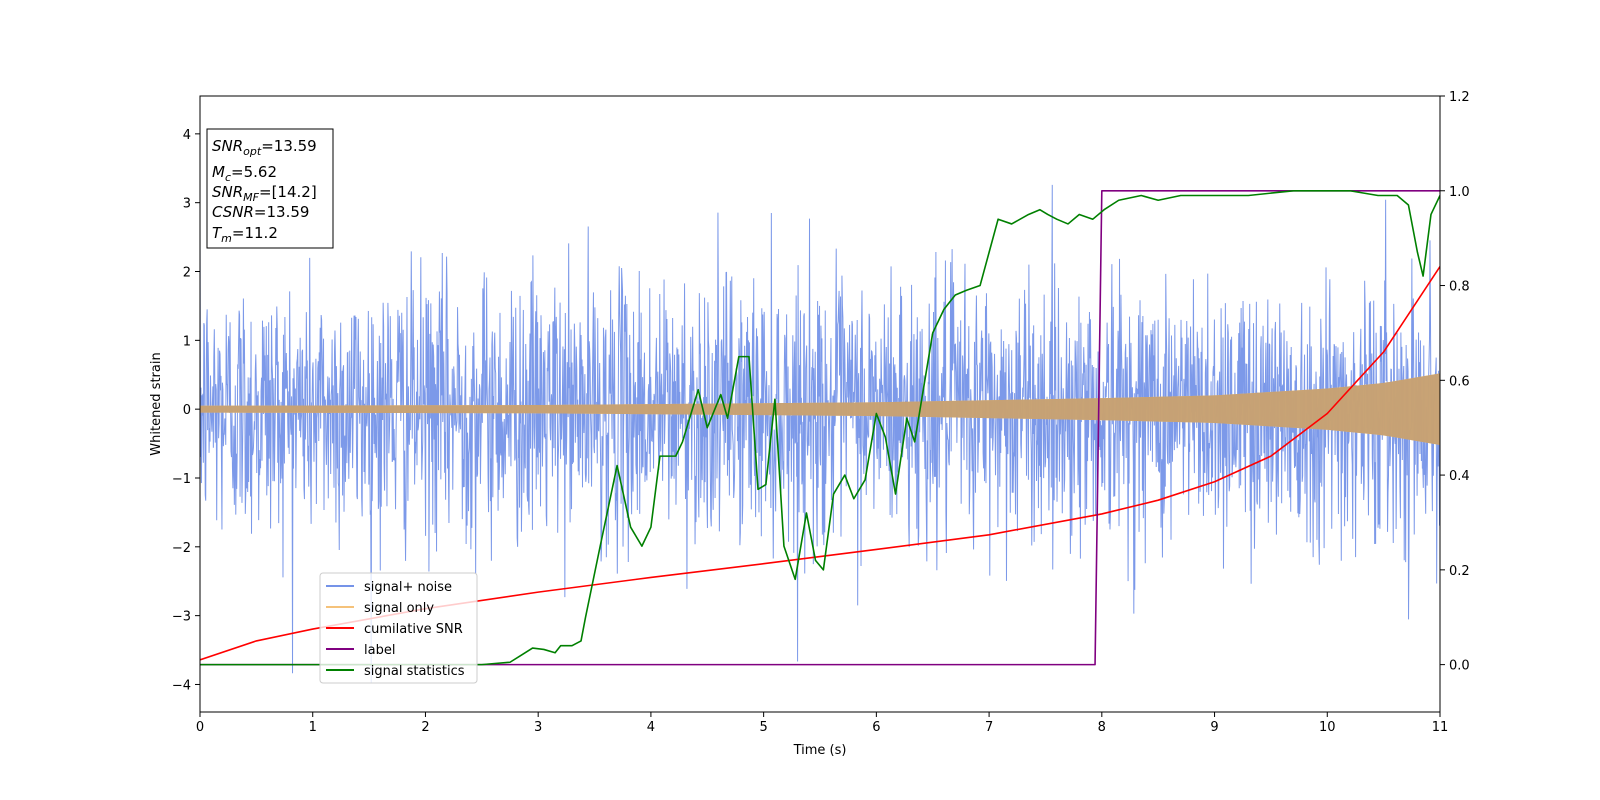  What do you see at coordinates (399, 608) in the screenshot?
I see `legend-label-signal-only: signal only` at bounding box center [399, 608].